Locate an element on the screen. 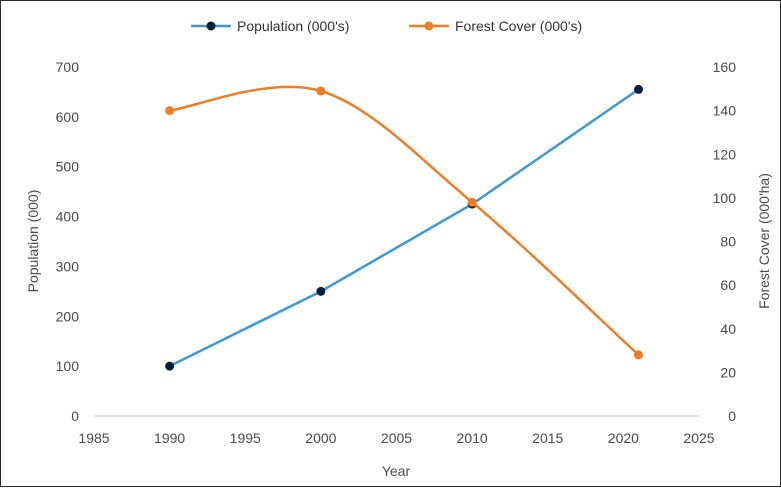  left-y-tick-label: 300 is located at coordinates (68, 266).